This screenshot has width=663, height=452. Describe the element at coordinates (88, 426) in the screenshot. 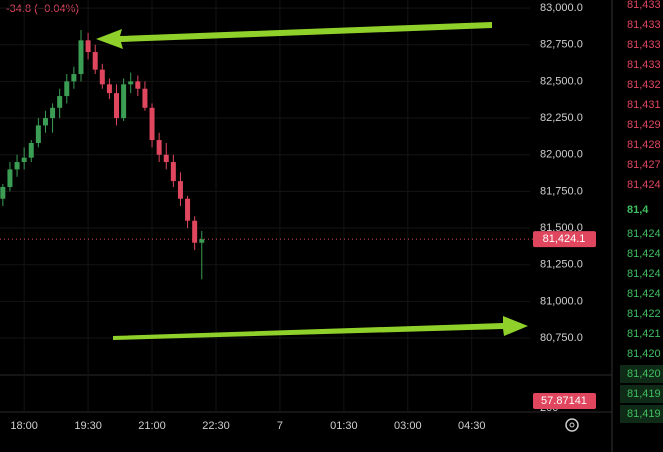

I see `x-tick-label: 19:30` at that location.